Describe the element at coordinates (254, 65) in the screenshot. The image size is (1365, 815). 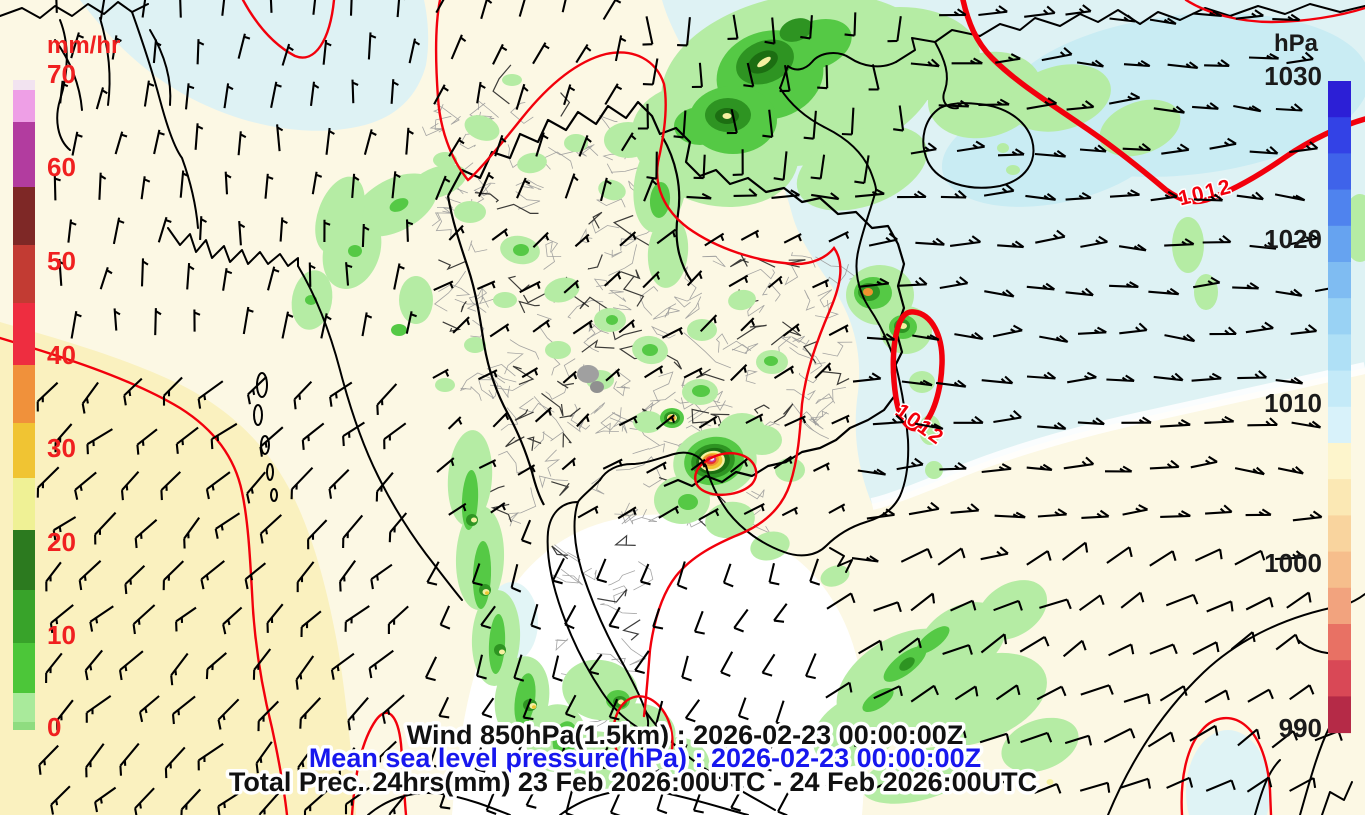
I see `pressure-shade-cyan-topleft` at that location.